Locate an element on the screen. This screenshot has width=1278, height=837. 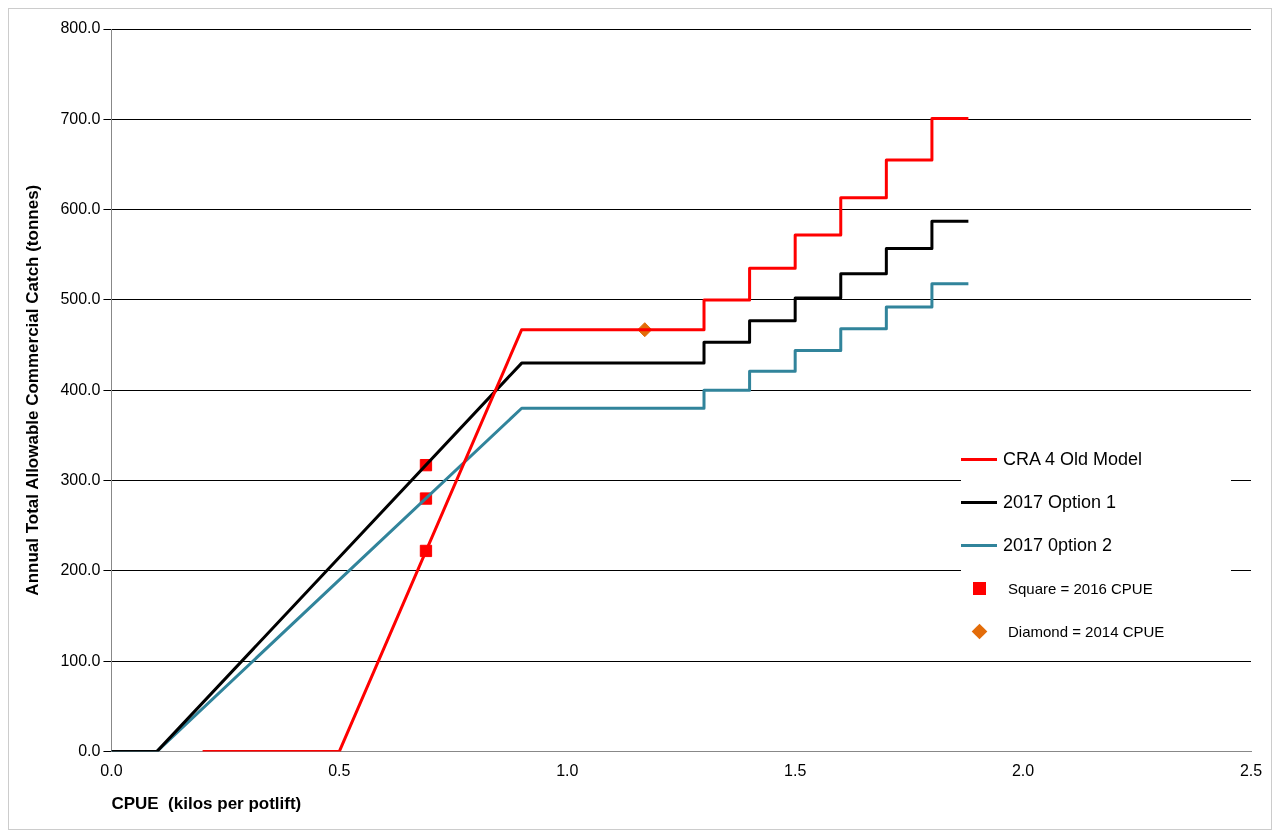
y-tick-label: 800.0 is located at coordinates (80, 28).